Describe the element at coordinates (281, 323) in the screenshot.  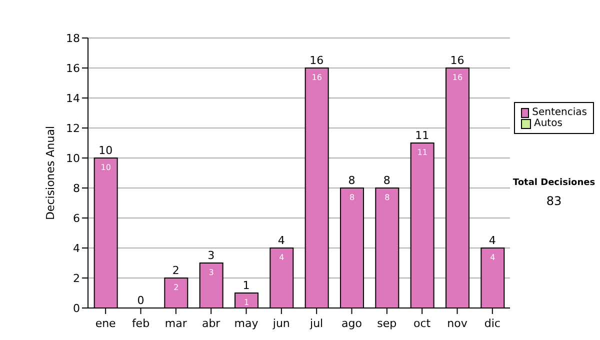
I see `x-tick-label: jun` at that location.